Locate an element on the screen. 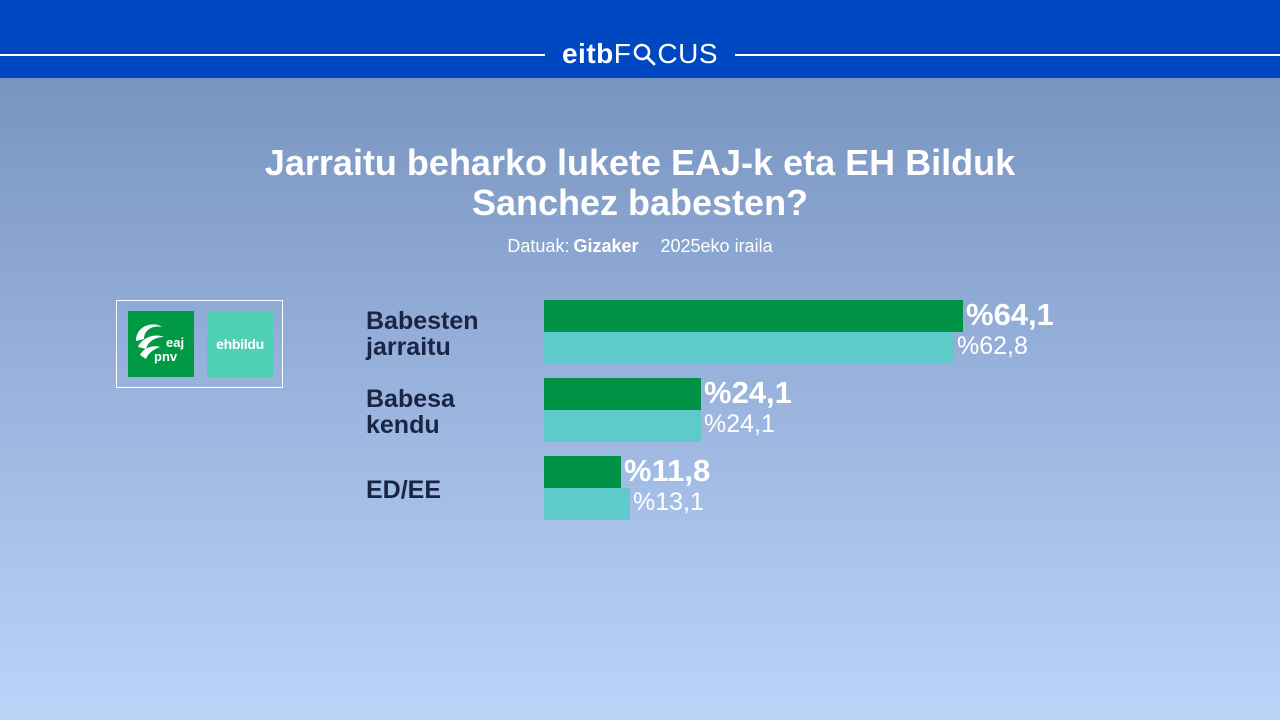  pnv-logo-text: pnv is located at coordinates (166, 356).